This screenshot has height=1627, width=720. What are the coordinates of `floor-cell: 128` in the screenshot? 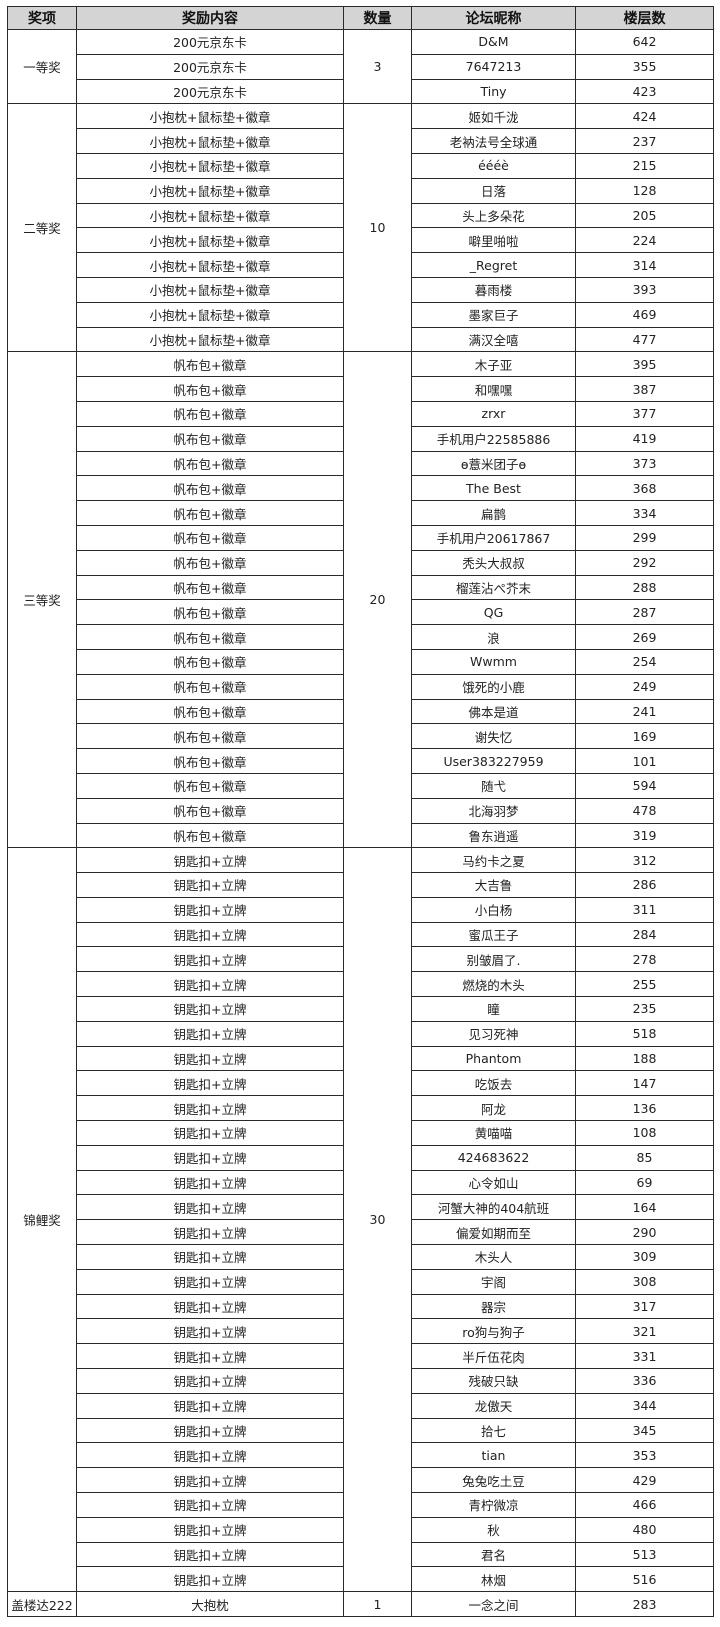 It's located at (644, 190).